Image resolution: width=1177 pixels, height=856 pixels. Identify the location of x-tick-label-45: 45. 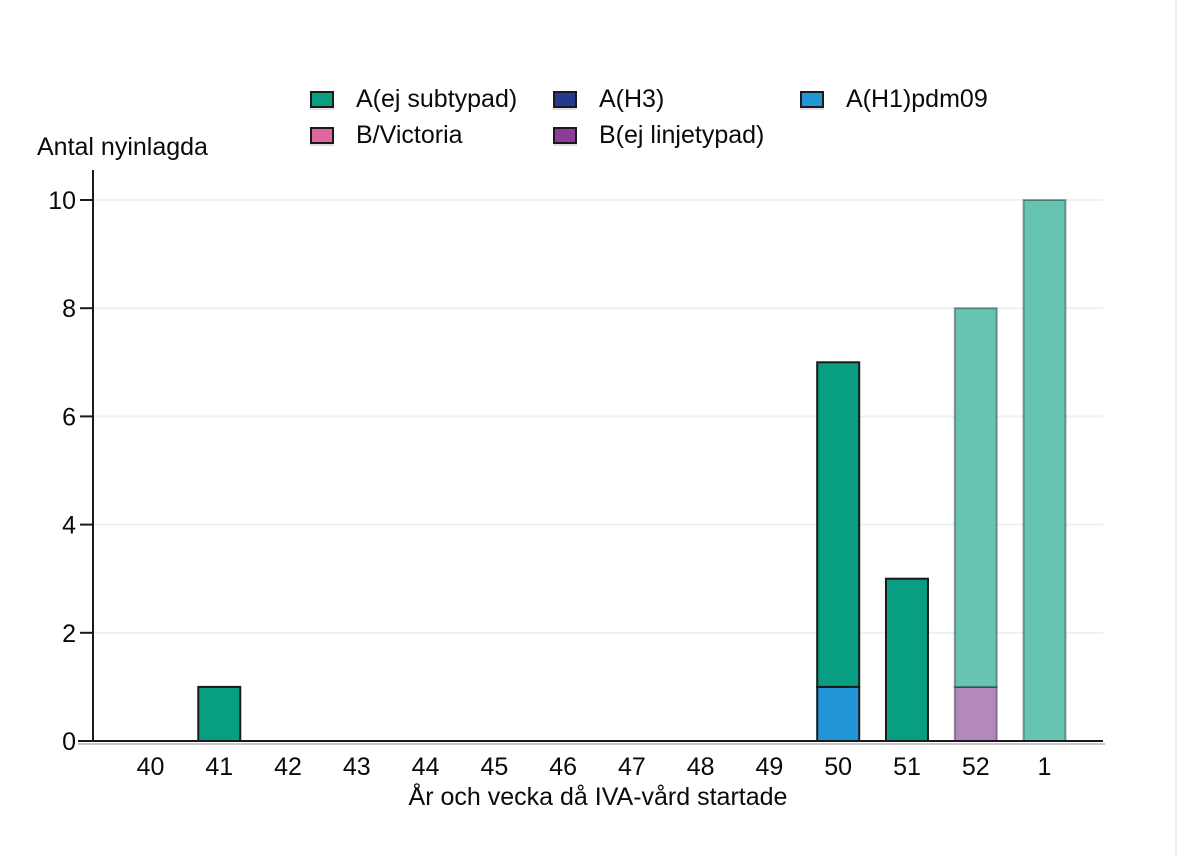
(494, 767).